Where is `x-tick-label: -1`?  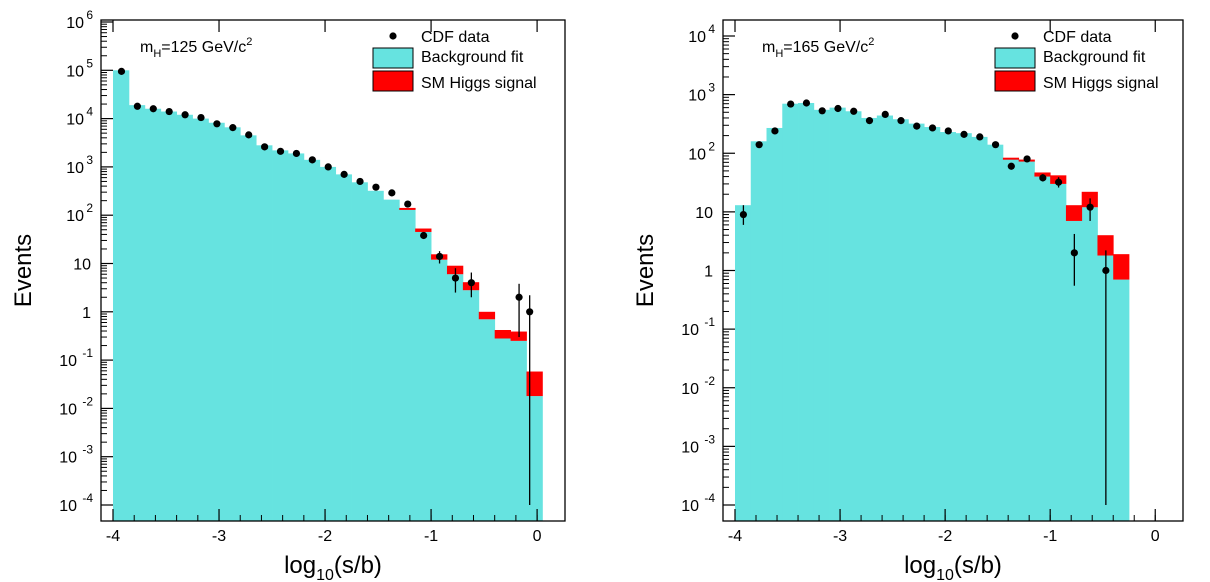 x-tick-label: -1 is located at coordinates (431, 536).